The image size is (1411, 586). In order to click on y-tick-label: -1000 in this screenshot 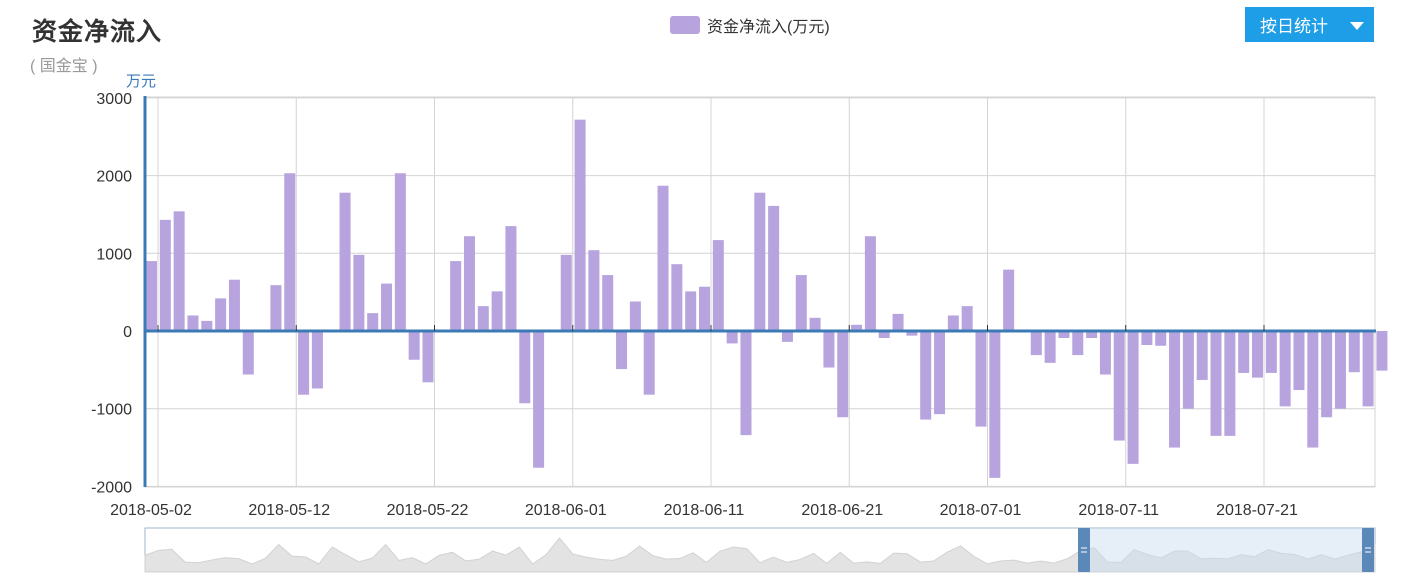, I will do `click(111, 410)`.